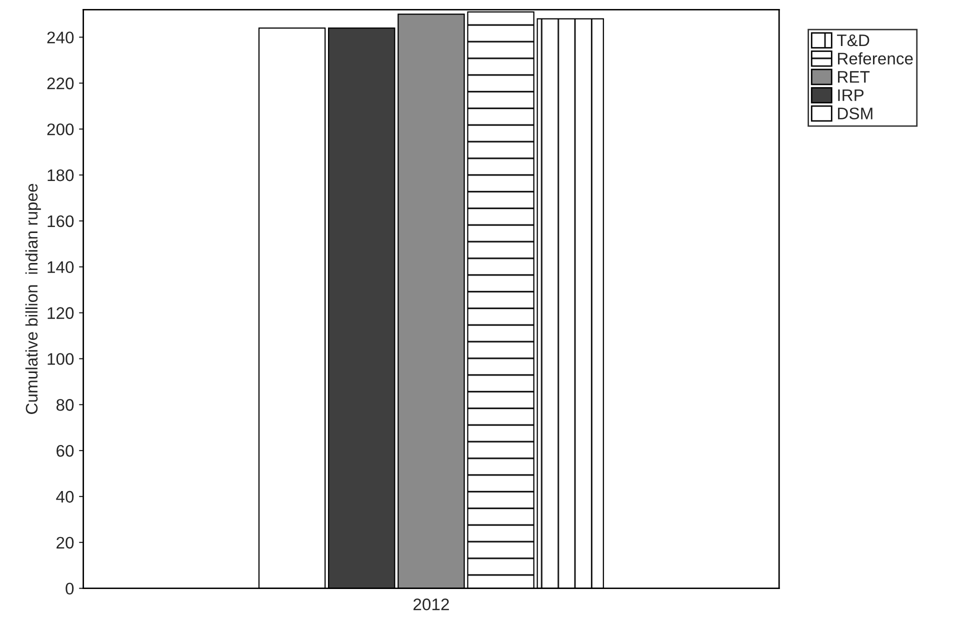  What do you see at coordinates (853, 40) in the screenshot?
I see `legend-label: T&D` at bounding box center [853, 40].